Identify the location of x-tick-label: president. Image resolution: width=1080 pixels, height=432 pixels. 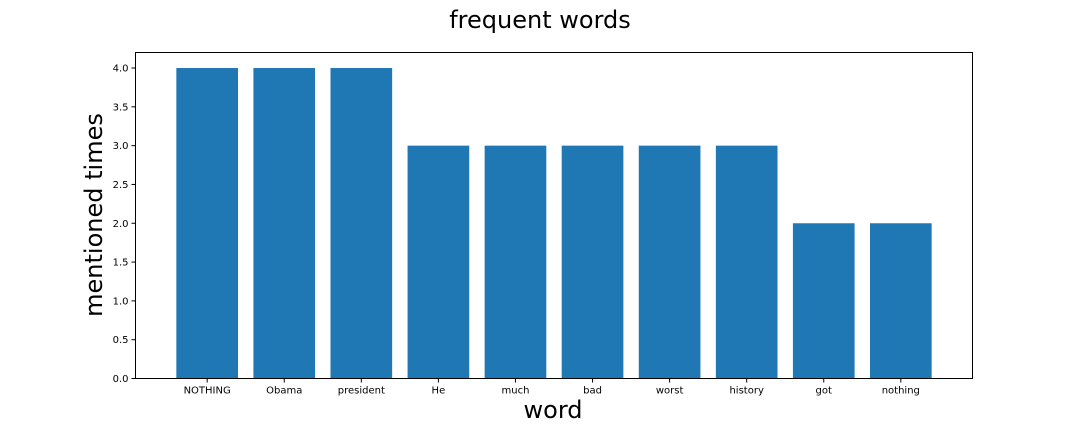
(361, 391).